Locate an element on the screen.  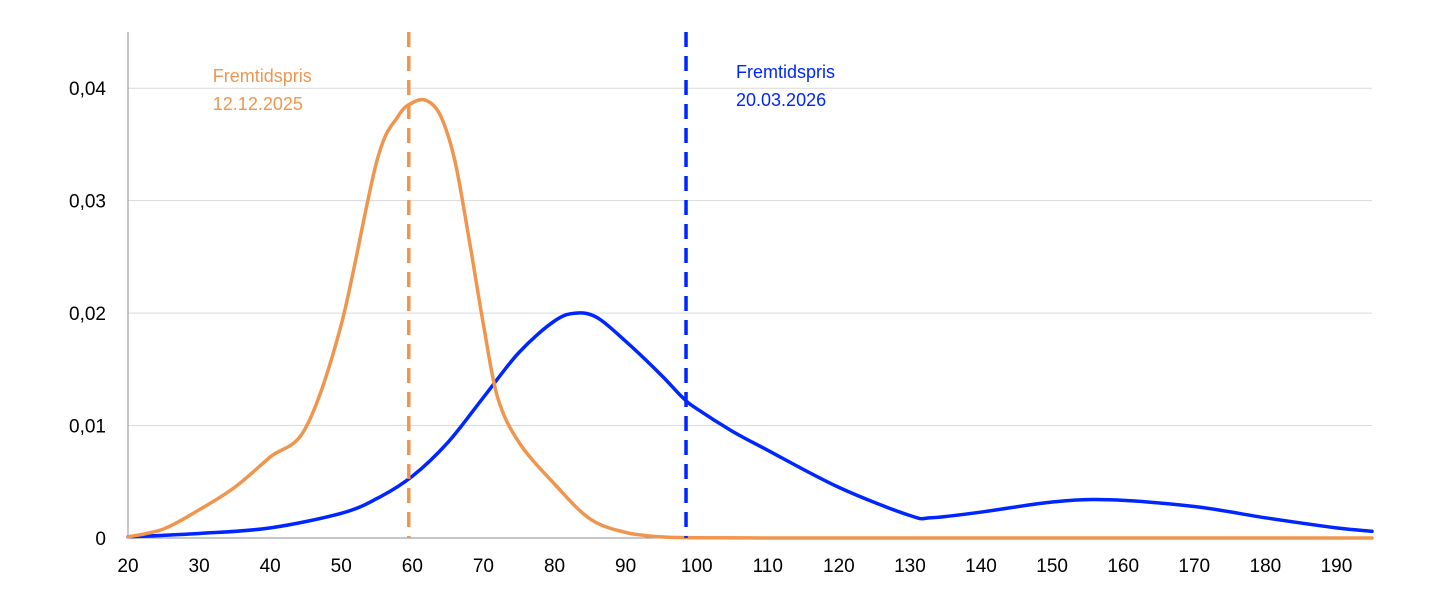
y-tick-label: 0,01 is located at coordinates (87, 427).